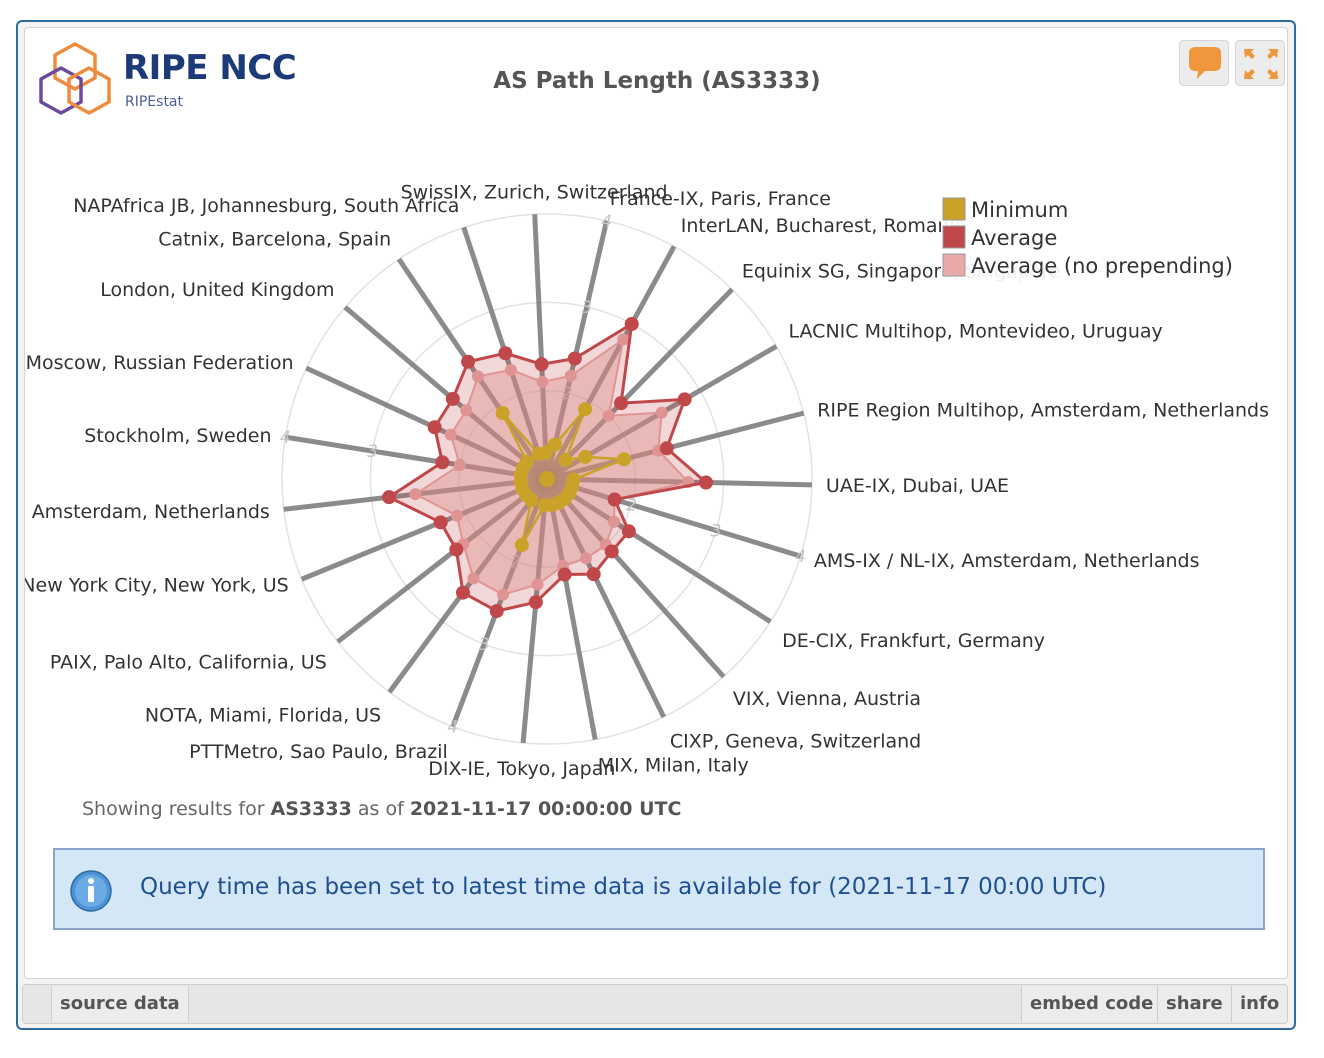  What do you see at coordinates (1014, 238) in the screenshot?
I see `legend-label: Average` at bounding box center [1014, 238].